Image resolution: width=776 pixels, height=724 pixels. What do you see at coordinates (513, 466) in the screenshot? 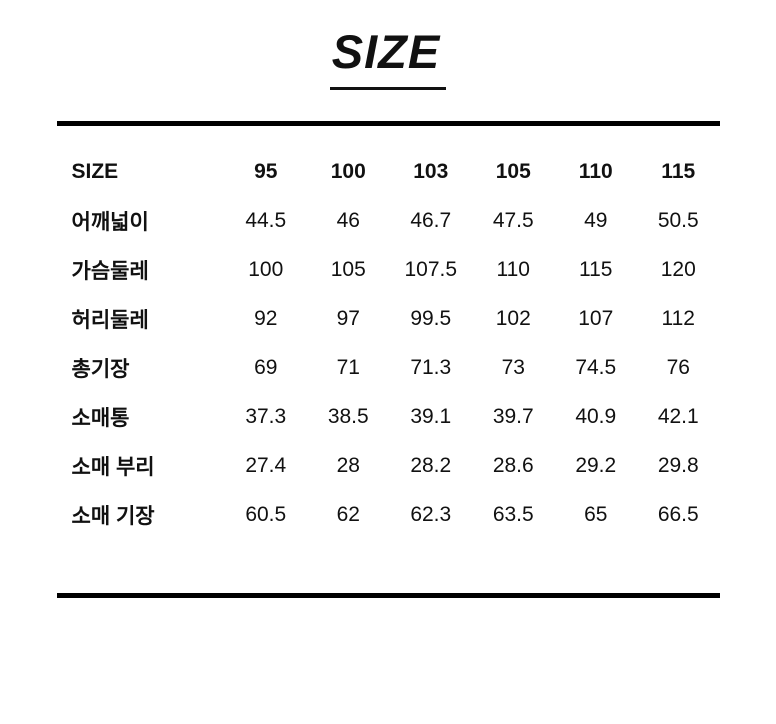
I see `value-cell: 28.6` at bounding box center [513, 466].